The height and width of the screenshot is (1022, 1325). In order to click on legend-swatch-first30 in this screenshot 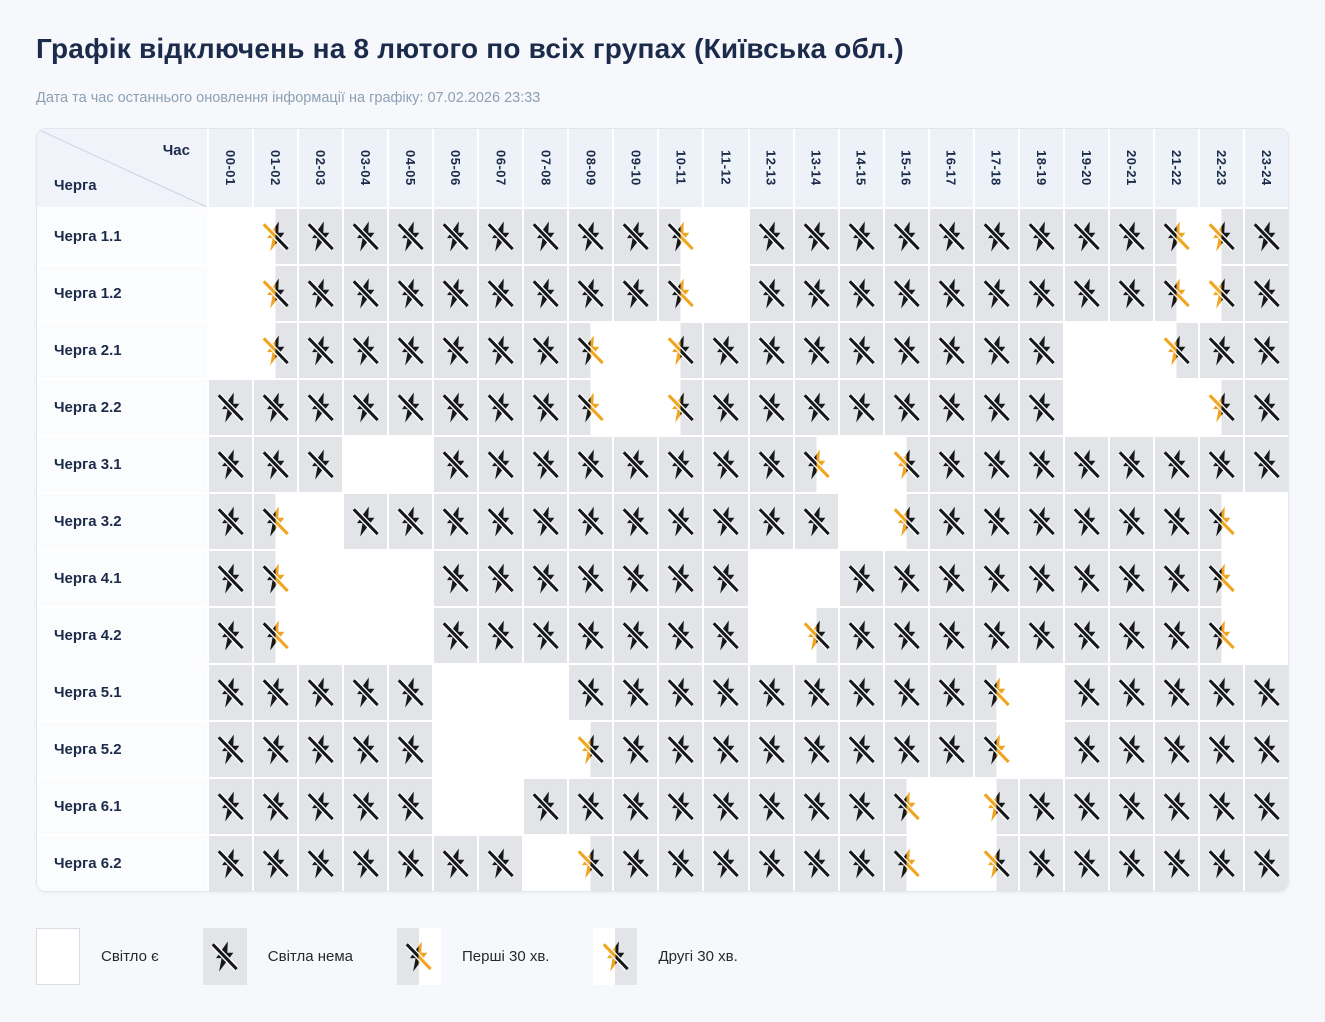, I will do `click(418, 956)`.